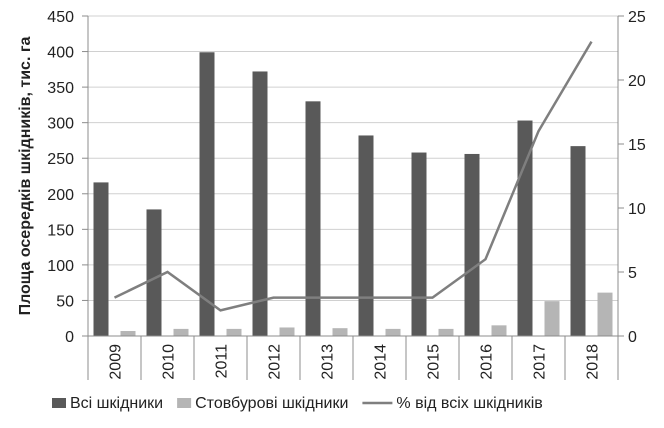 This screenshot has height=428, width=664. What do you see at coordinates (593, 362) in the screenshot?
I see `x-tick-label: 2018` at bounding box center [593, 362].